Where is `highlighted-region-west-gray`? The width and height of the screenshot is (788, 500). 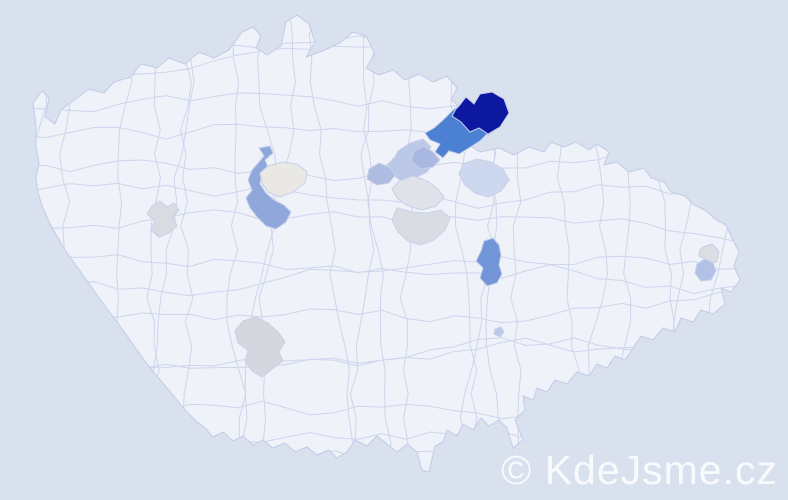
highlighted-region-west-gray is located at coordinates (163, 219).